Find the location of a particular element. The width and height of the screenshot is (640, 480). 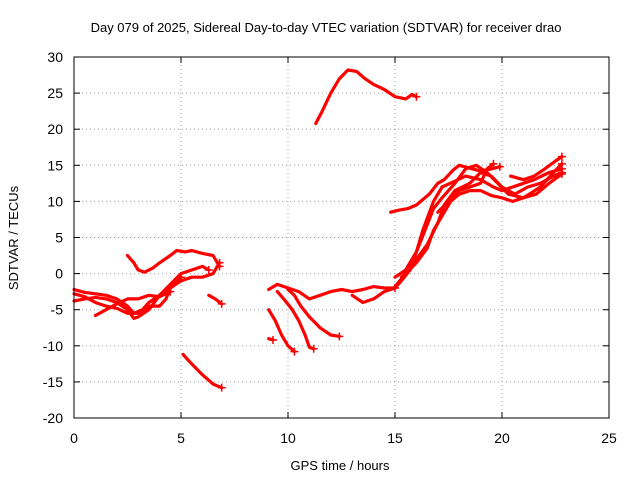

series-end-marker-s2 is located at coordinates (208, 269).